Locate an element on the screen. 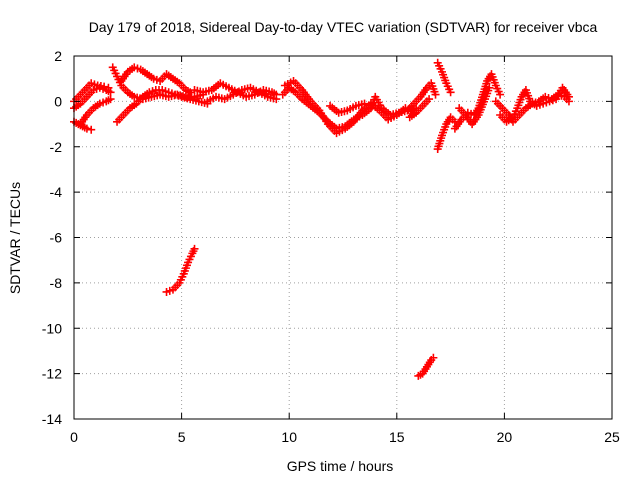  y-tick-label: -6 is located at coordinates (56, 238).